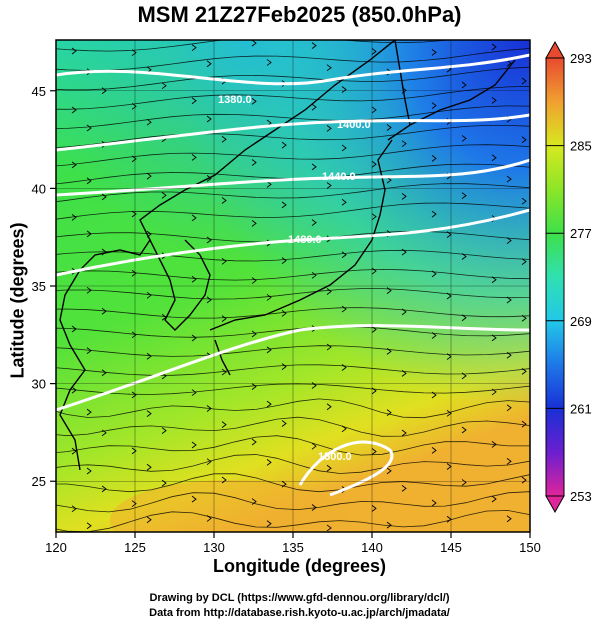 This screenshot has height=625, width=599. What do you see at coordinates (293, 547) in the screenshot?
I see `x-tick-label: 135` at bounding box center [293, 547].